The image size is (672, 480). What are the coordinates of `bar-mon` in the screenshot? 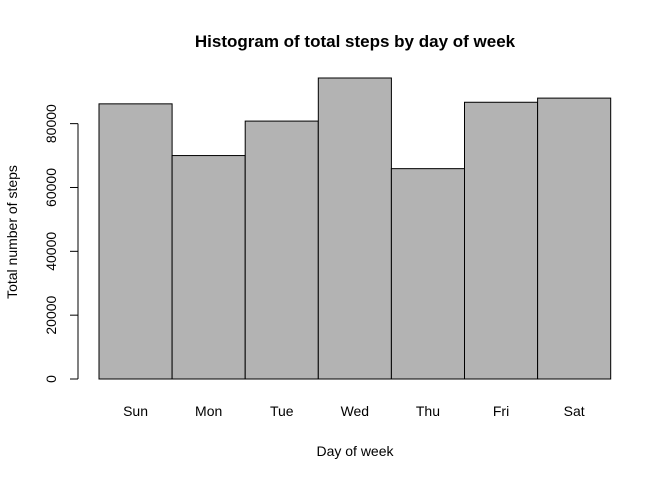 It's located at (208, 267).